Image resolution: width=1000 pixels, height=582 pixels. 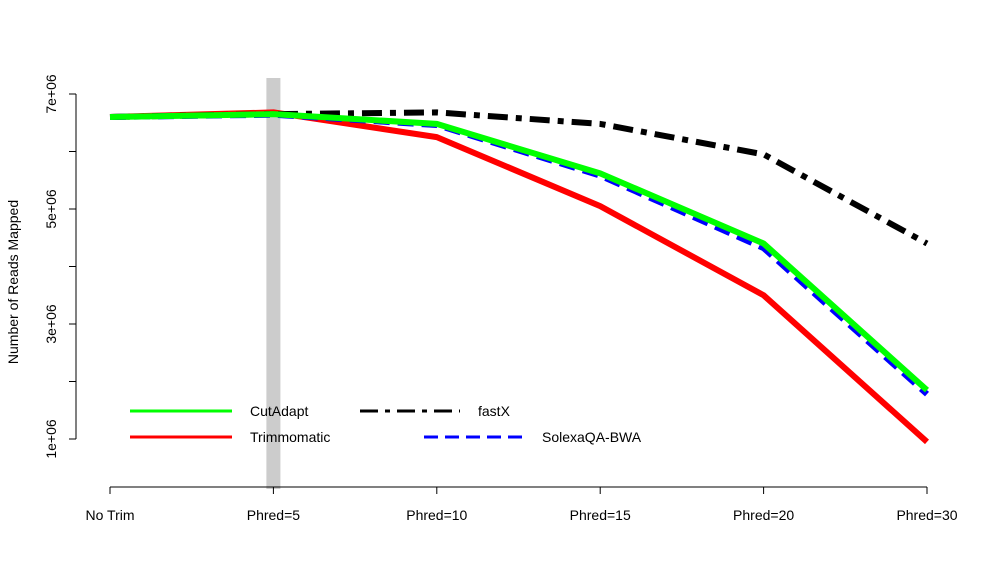 What do you see at coordinates (290, 437) in the screenshot?
I see `legend-label-trimmomatic: Trimmomatic` at bounding box center [290, 437].